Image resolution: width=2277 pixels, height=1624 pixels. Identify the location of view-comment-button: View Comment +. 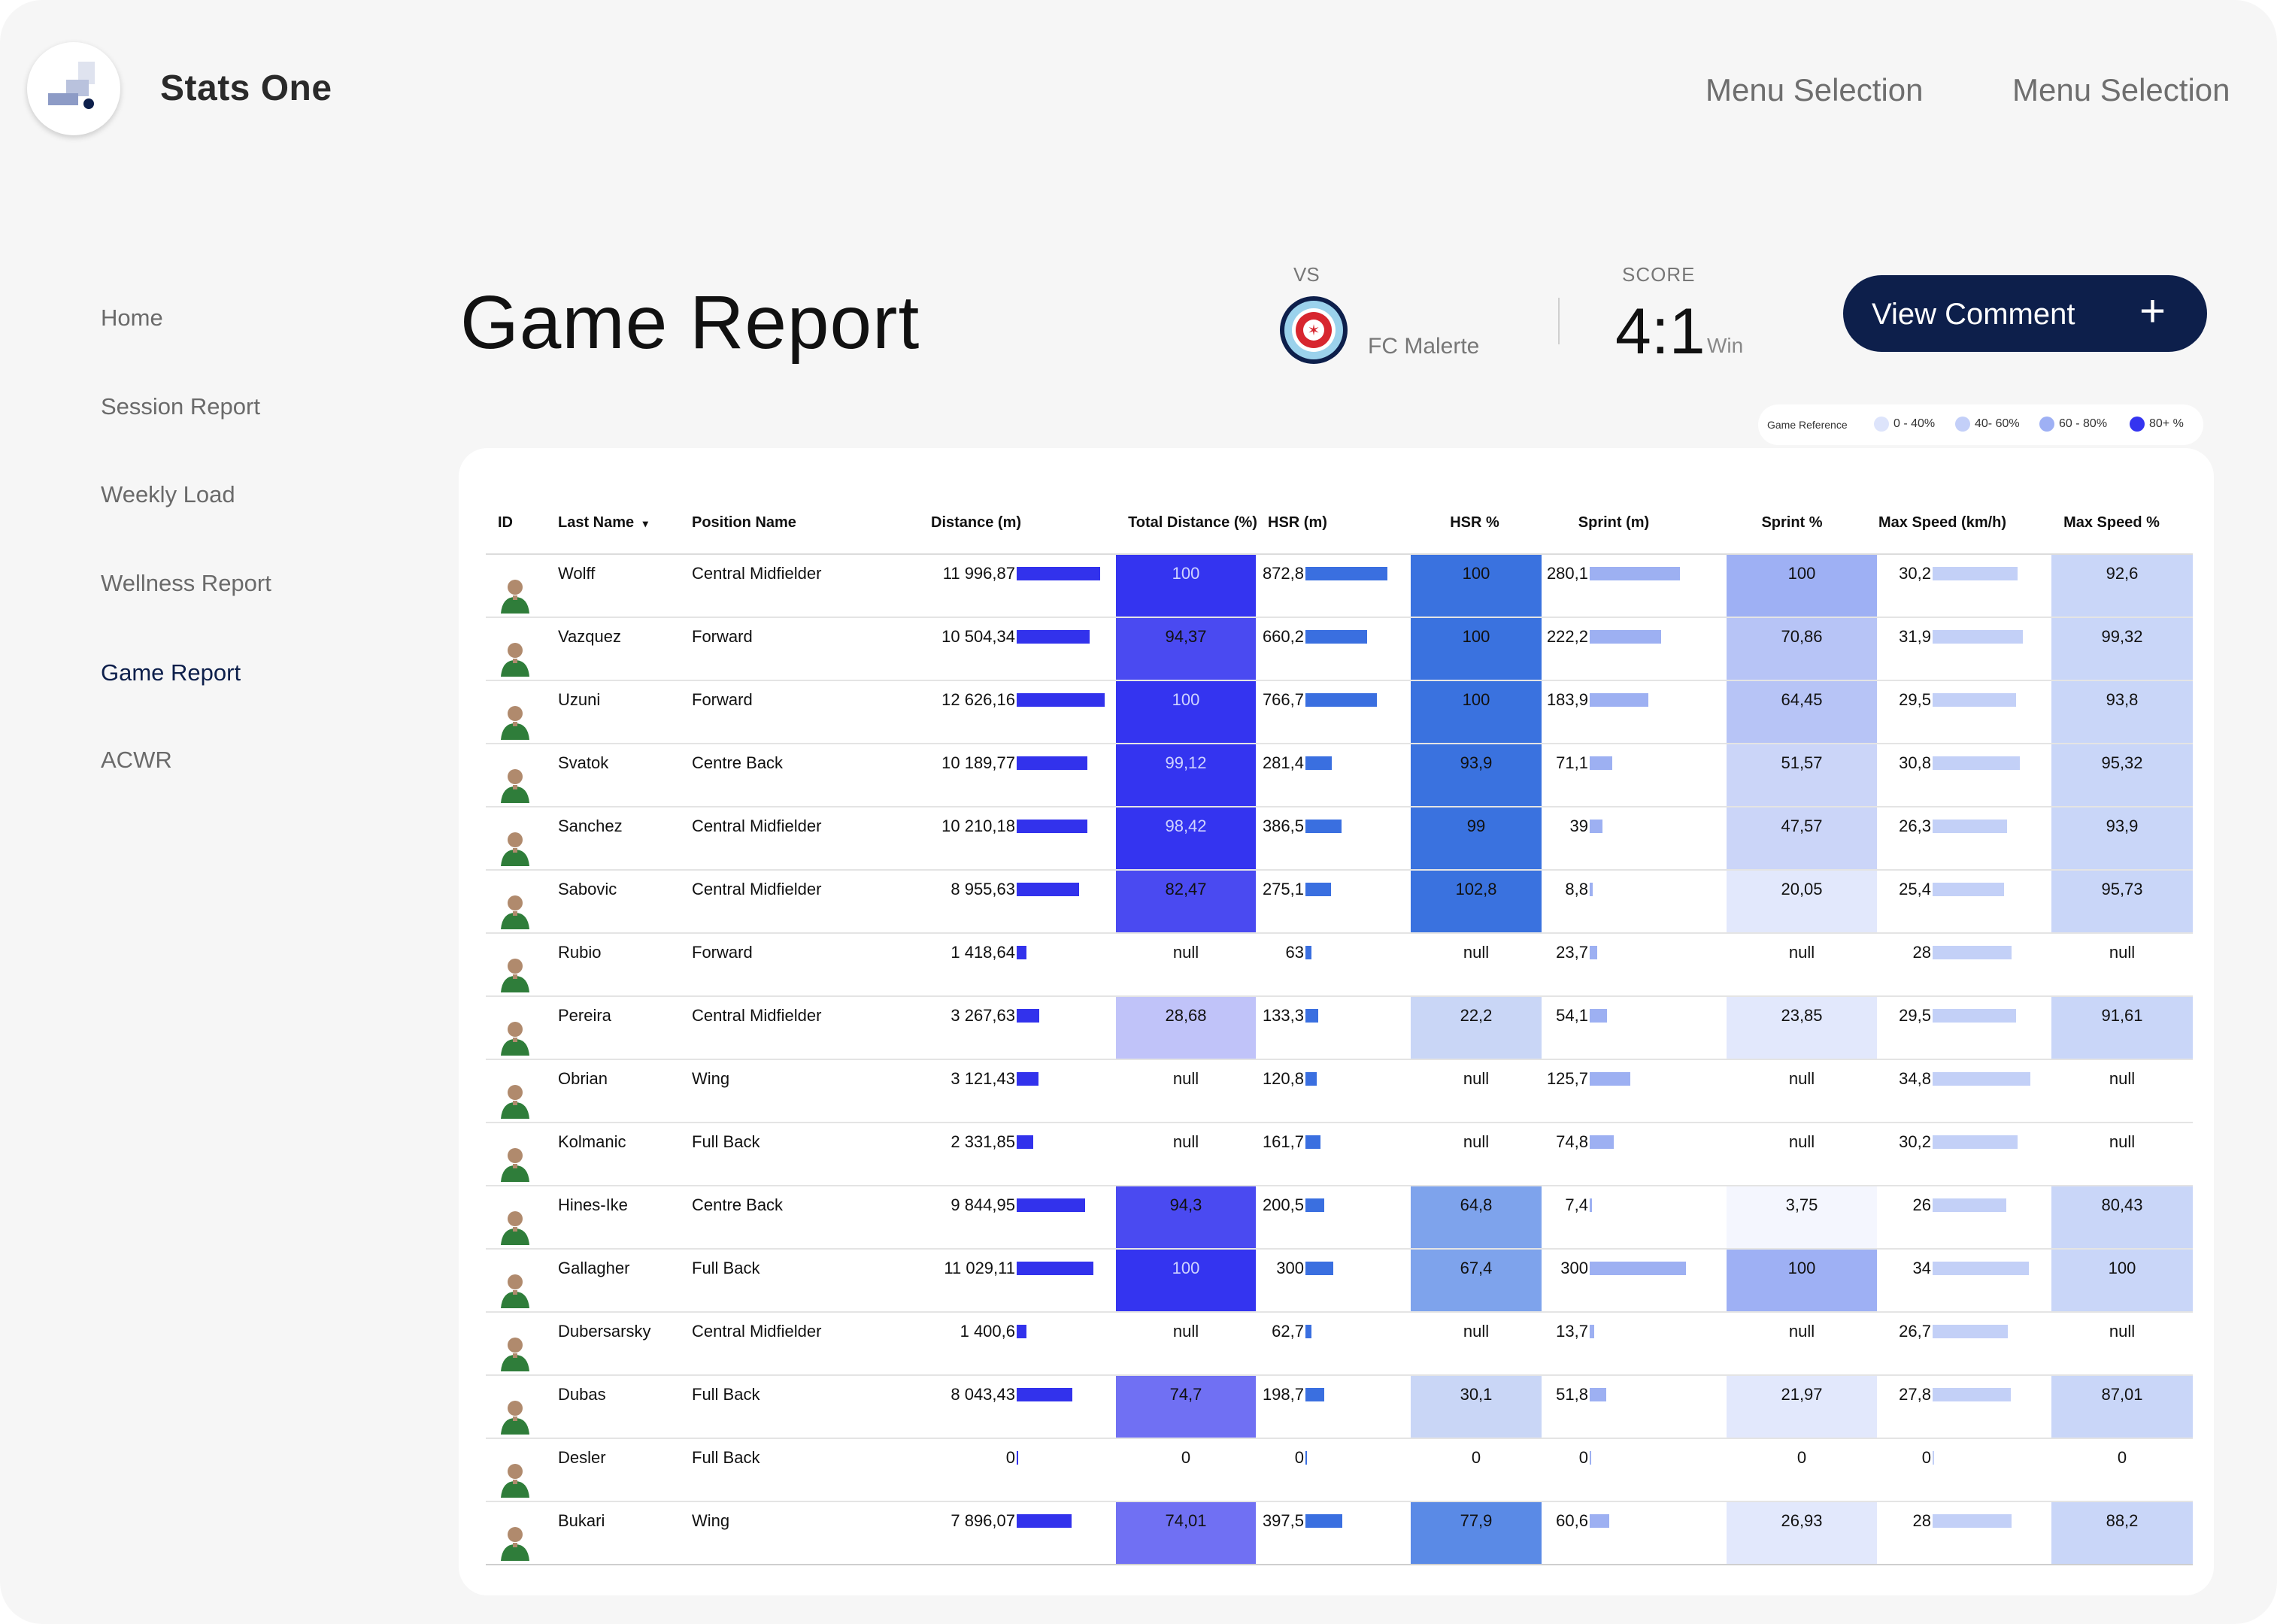
(2025, 313).